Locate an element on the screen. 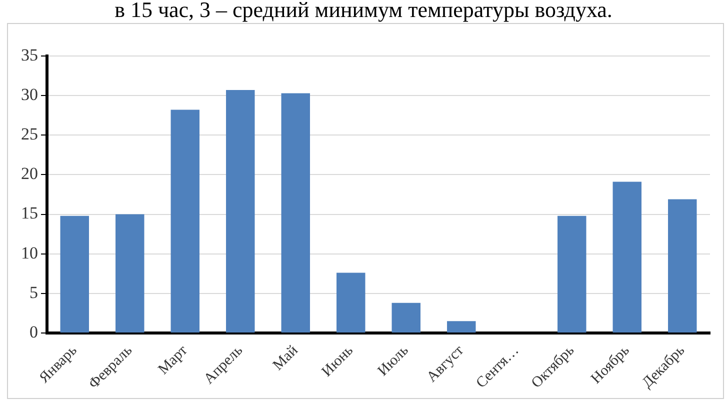  y-tick-label: 0 is located at coordinates (34, 332).